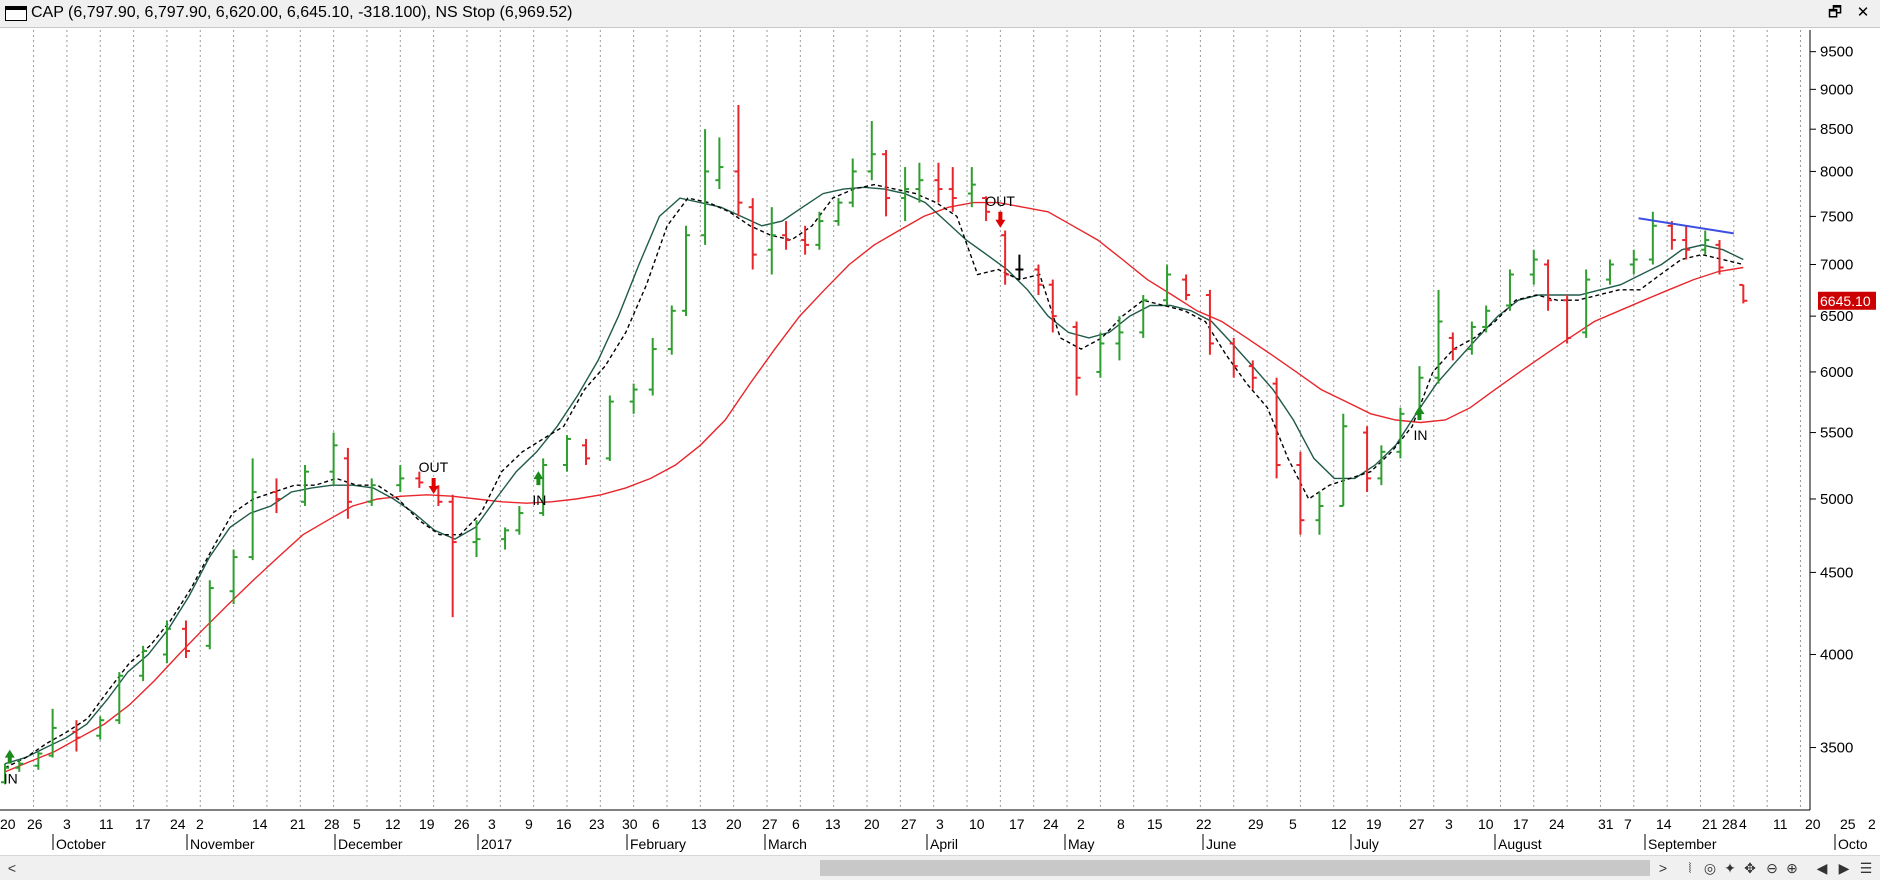 Image resolution: width=1880 pixels, height=880 pixels. I want to click on signal-in-arrow, so click(9, 756).